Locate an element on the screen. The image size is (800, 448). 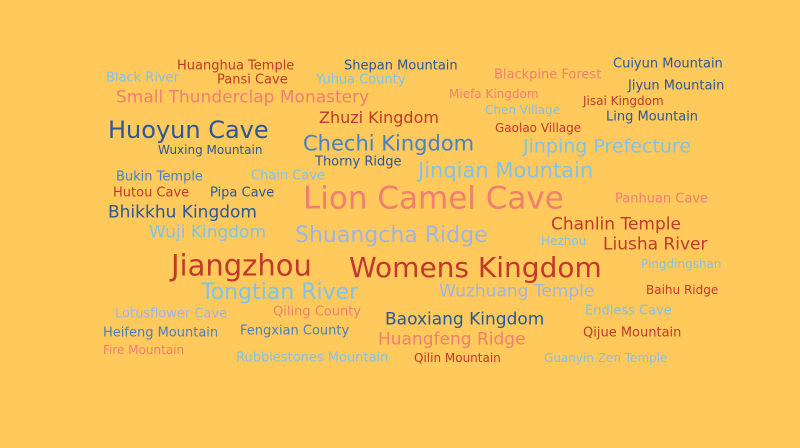
word-lion-camel-cave: Lion Camel Cave is located at coordinates (433, 198).